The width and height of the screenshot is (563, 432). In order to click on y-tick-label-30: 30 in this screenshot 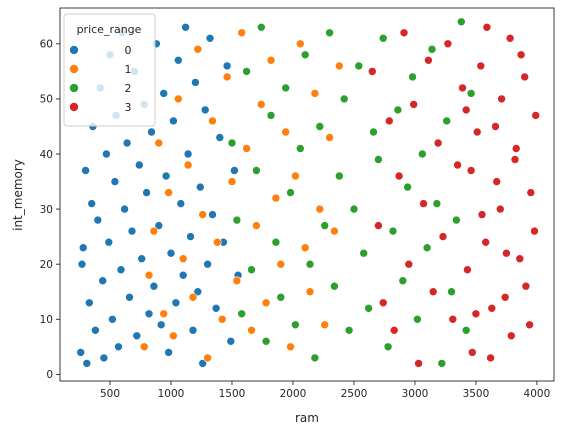, I will do `click(46, 210)`.